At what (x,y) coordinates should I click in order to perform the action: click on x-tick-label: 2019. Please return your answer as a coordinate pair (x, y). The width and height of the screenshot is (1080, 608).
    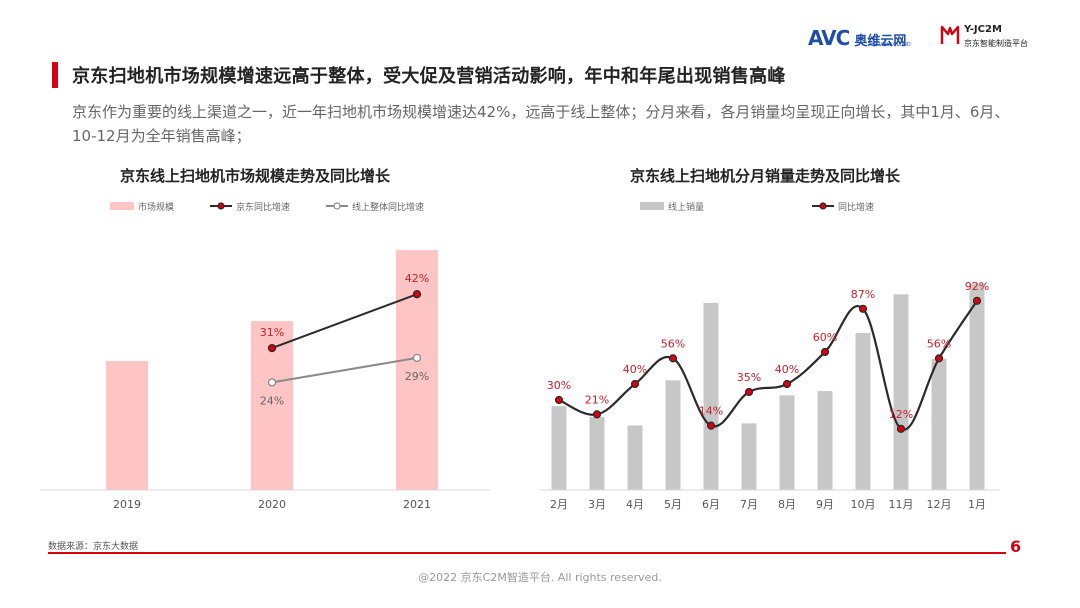
    Looking at the image, I should click on (127, 504).